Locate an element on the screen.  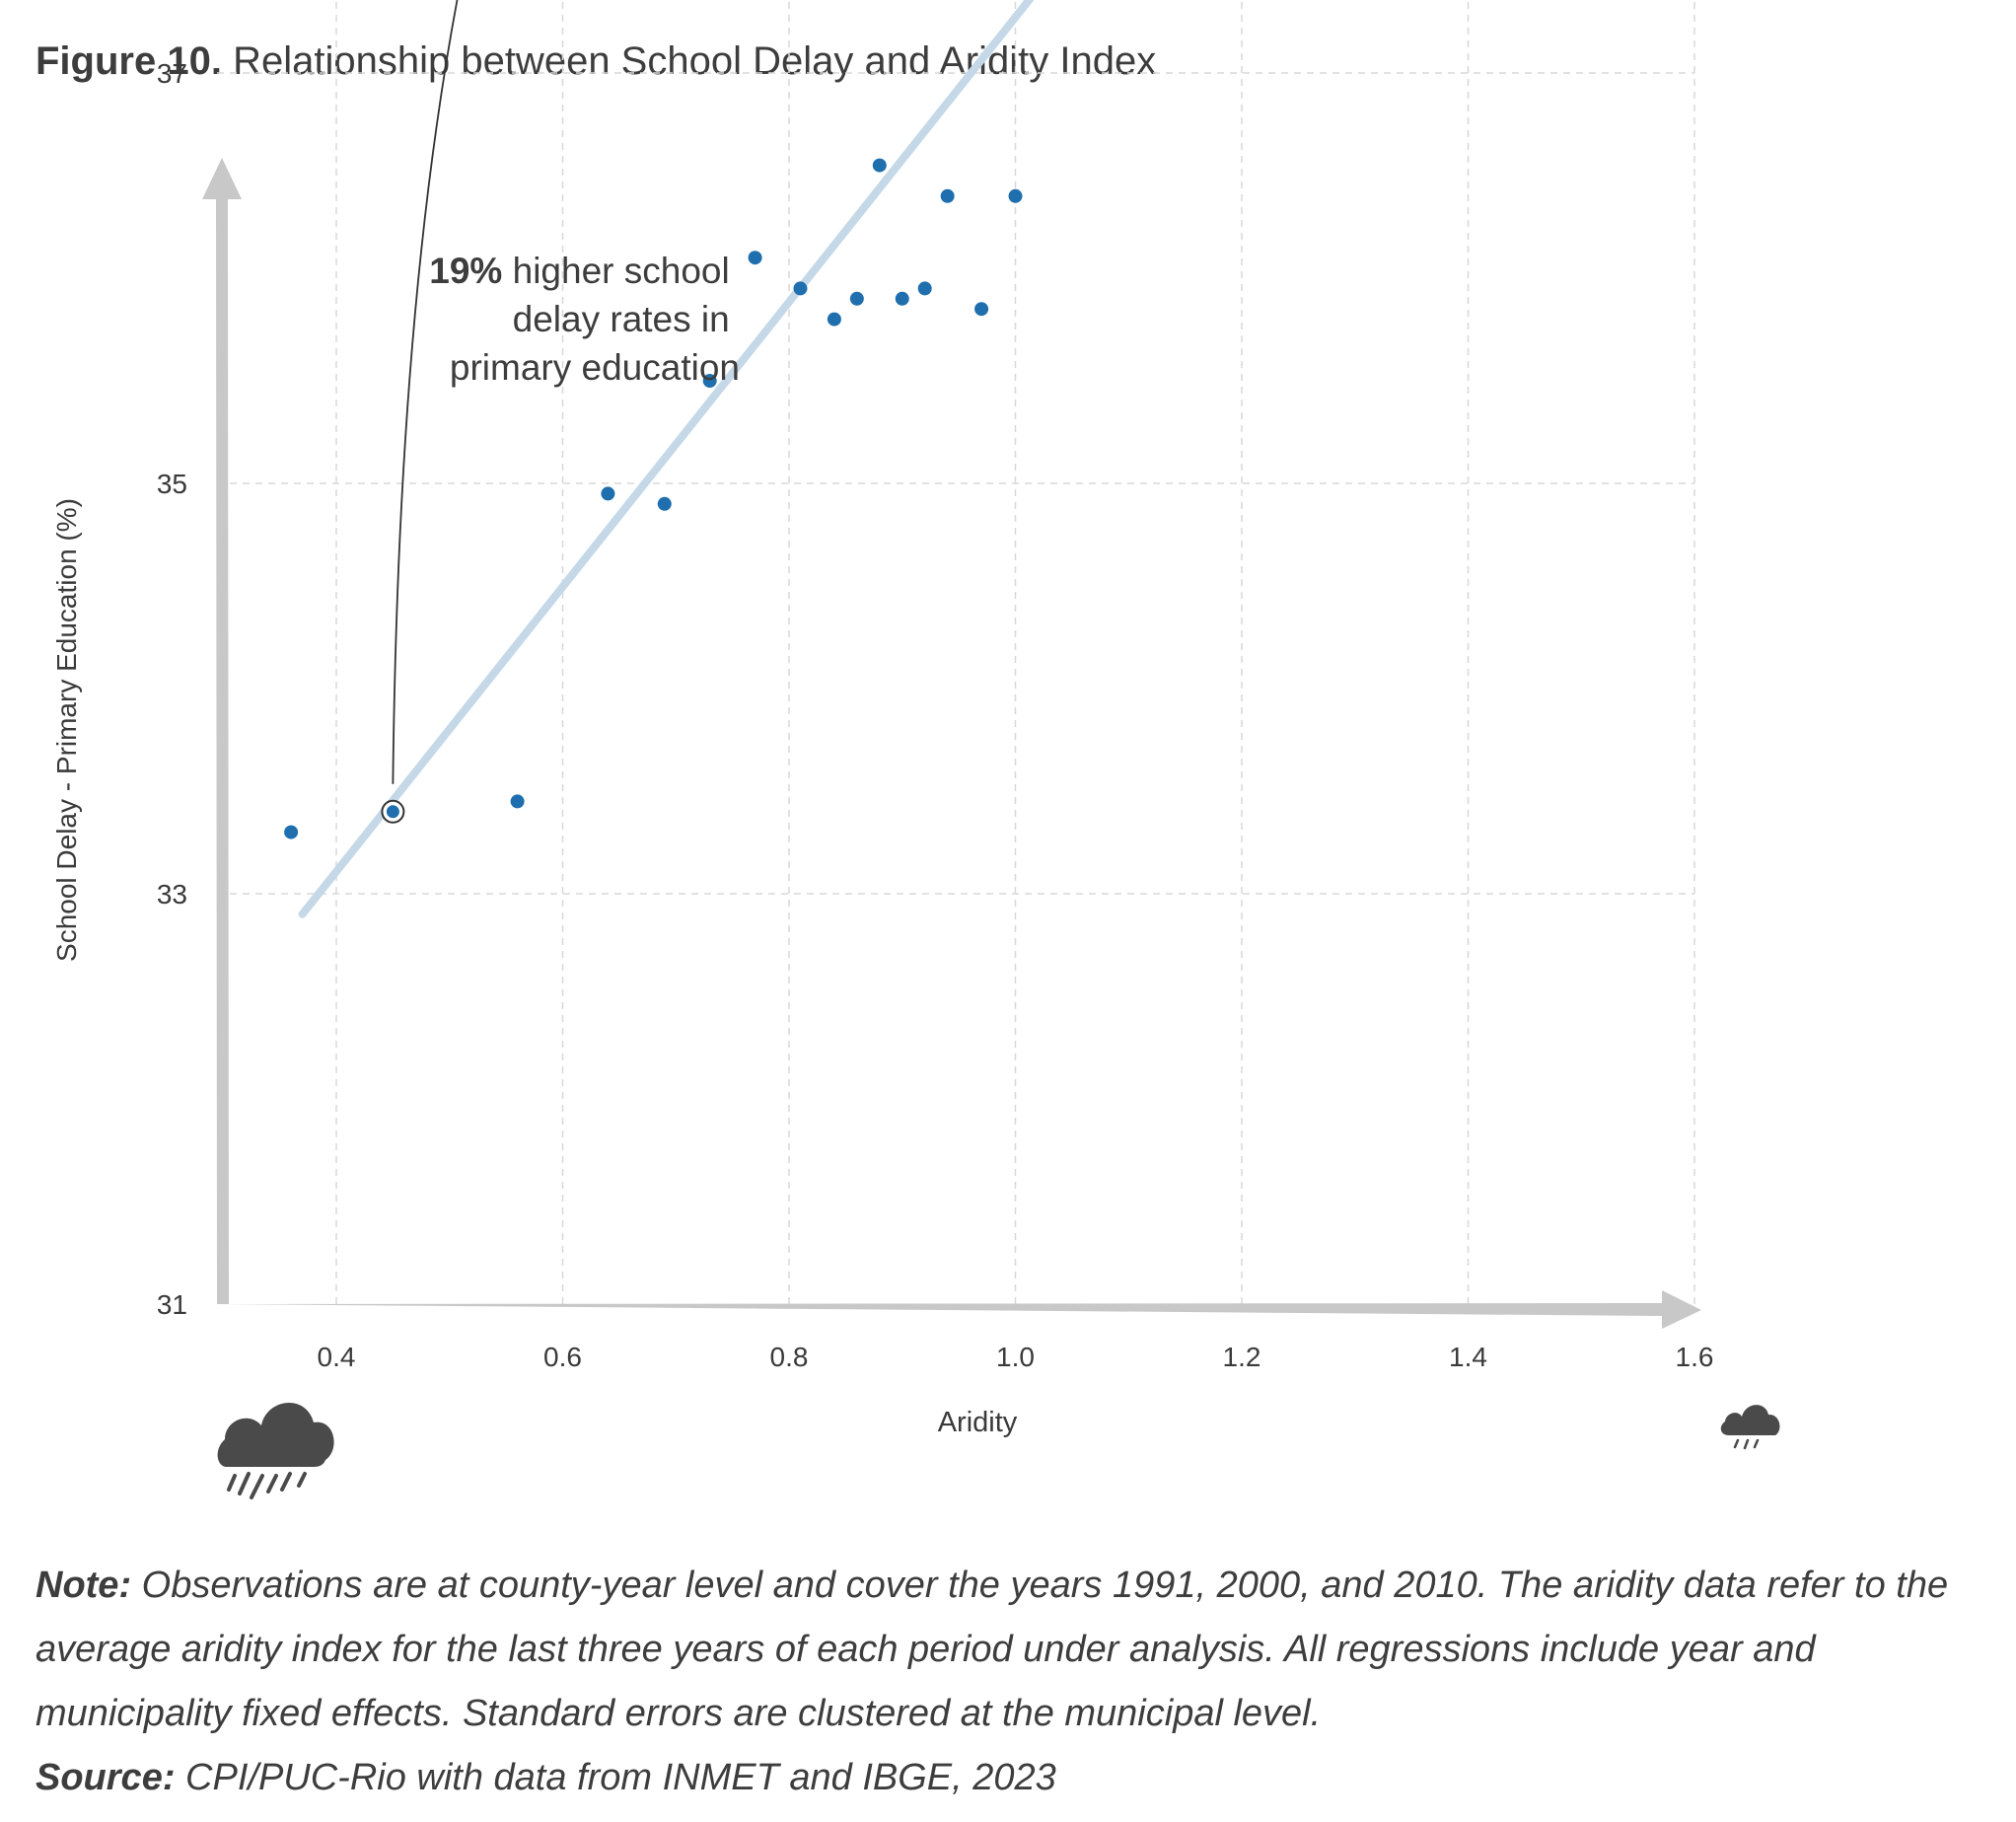
y-tick-labels: 313335373941 is located at coordinates (172, 689).